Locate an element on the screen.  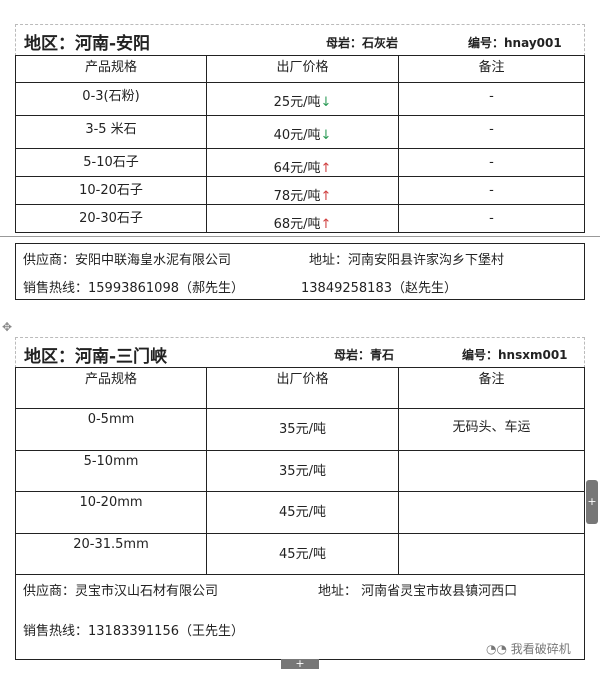
price-cell: 25元/吨↓ is located at coordinates (302, 99).